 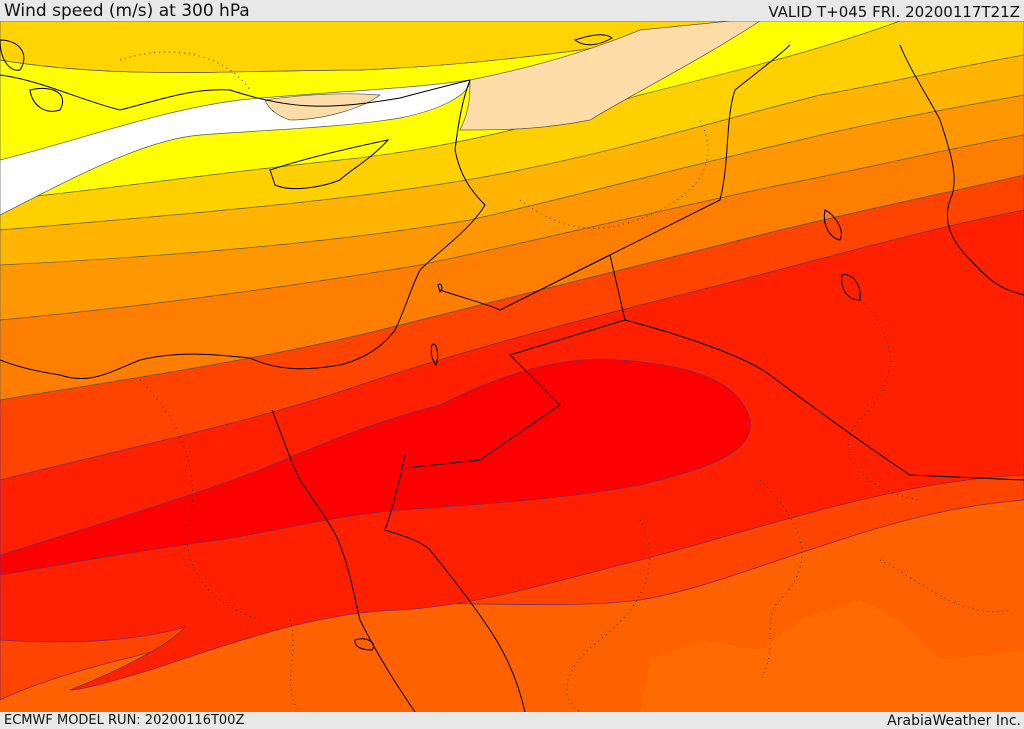 I want to click on land-tint-west, so click(x=322, y=107).